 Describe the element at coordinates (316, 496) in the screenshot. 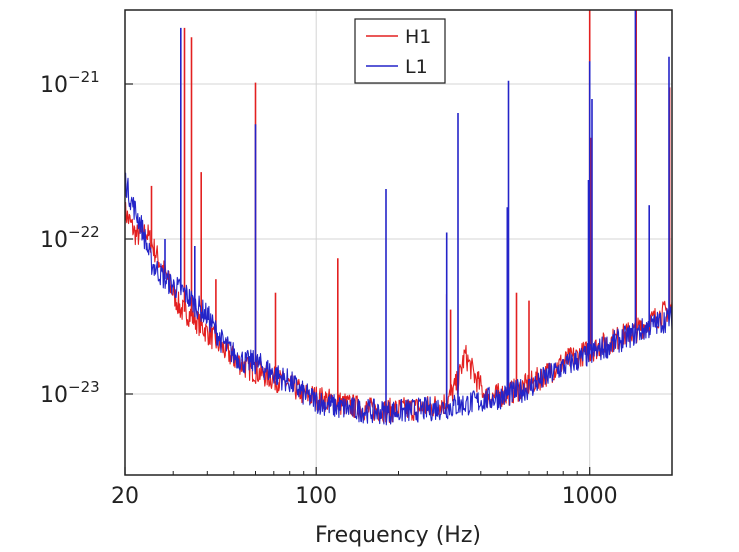

I see `x-tick-label: 100` at that location.